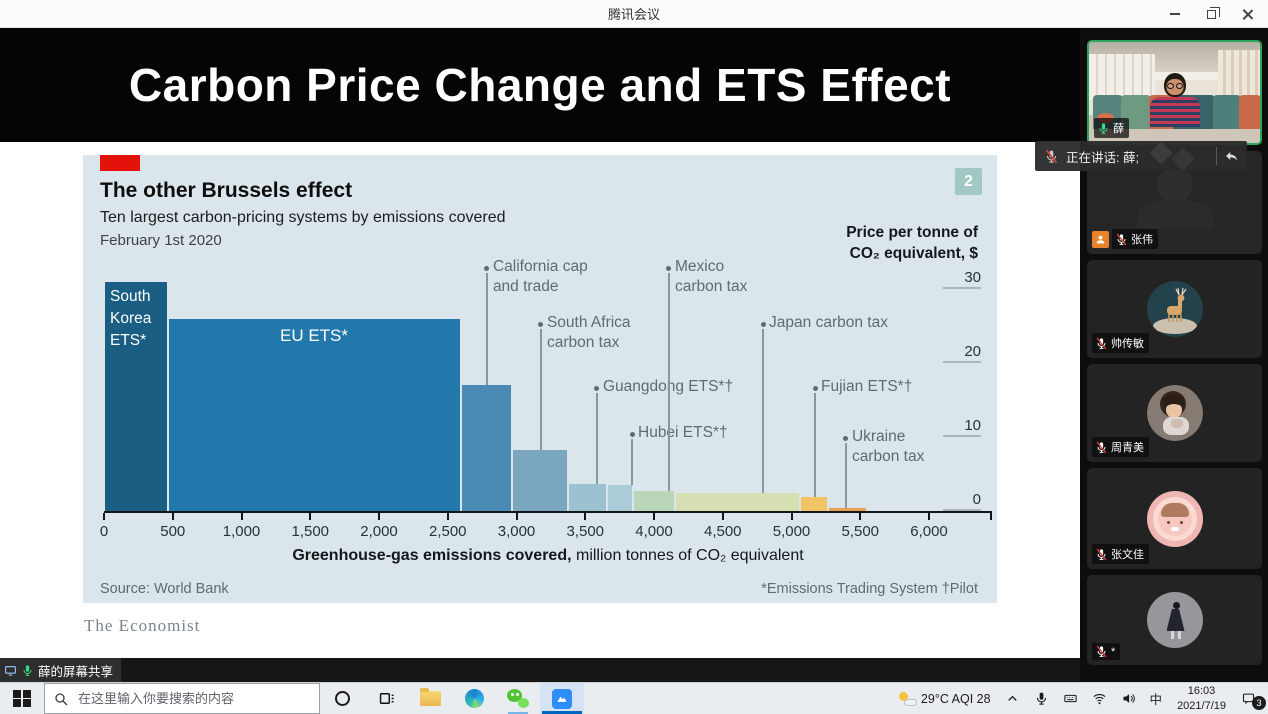 This screenshot has width=1268, height=714. Describe the element at coordinates (828, 322) in the screenshot. I see `callout-label-japan-carbon-tax: Japan carbon tax` at that location.